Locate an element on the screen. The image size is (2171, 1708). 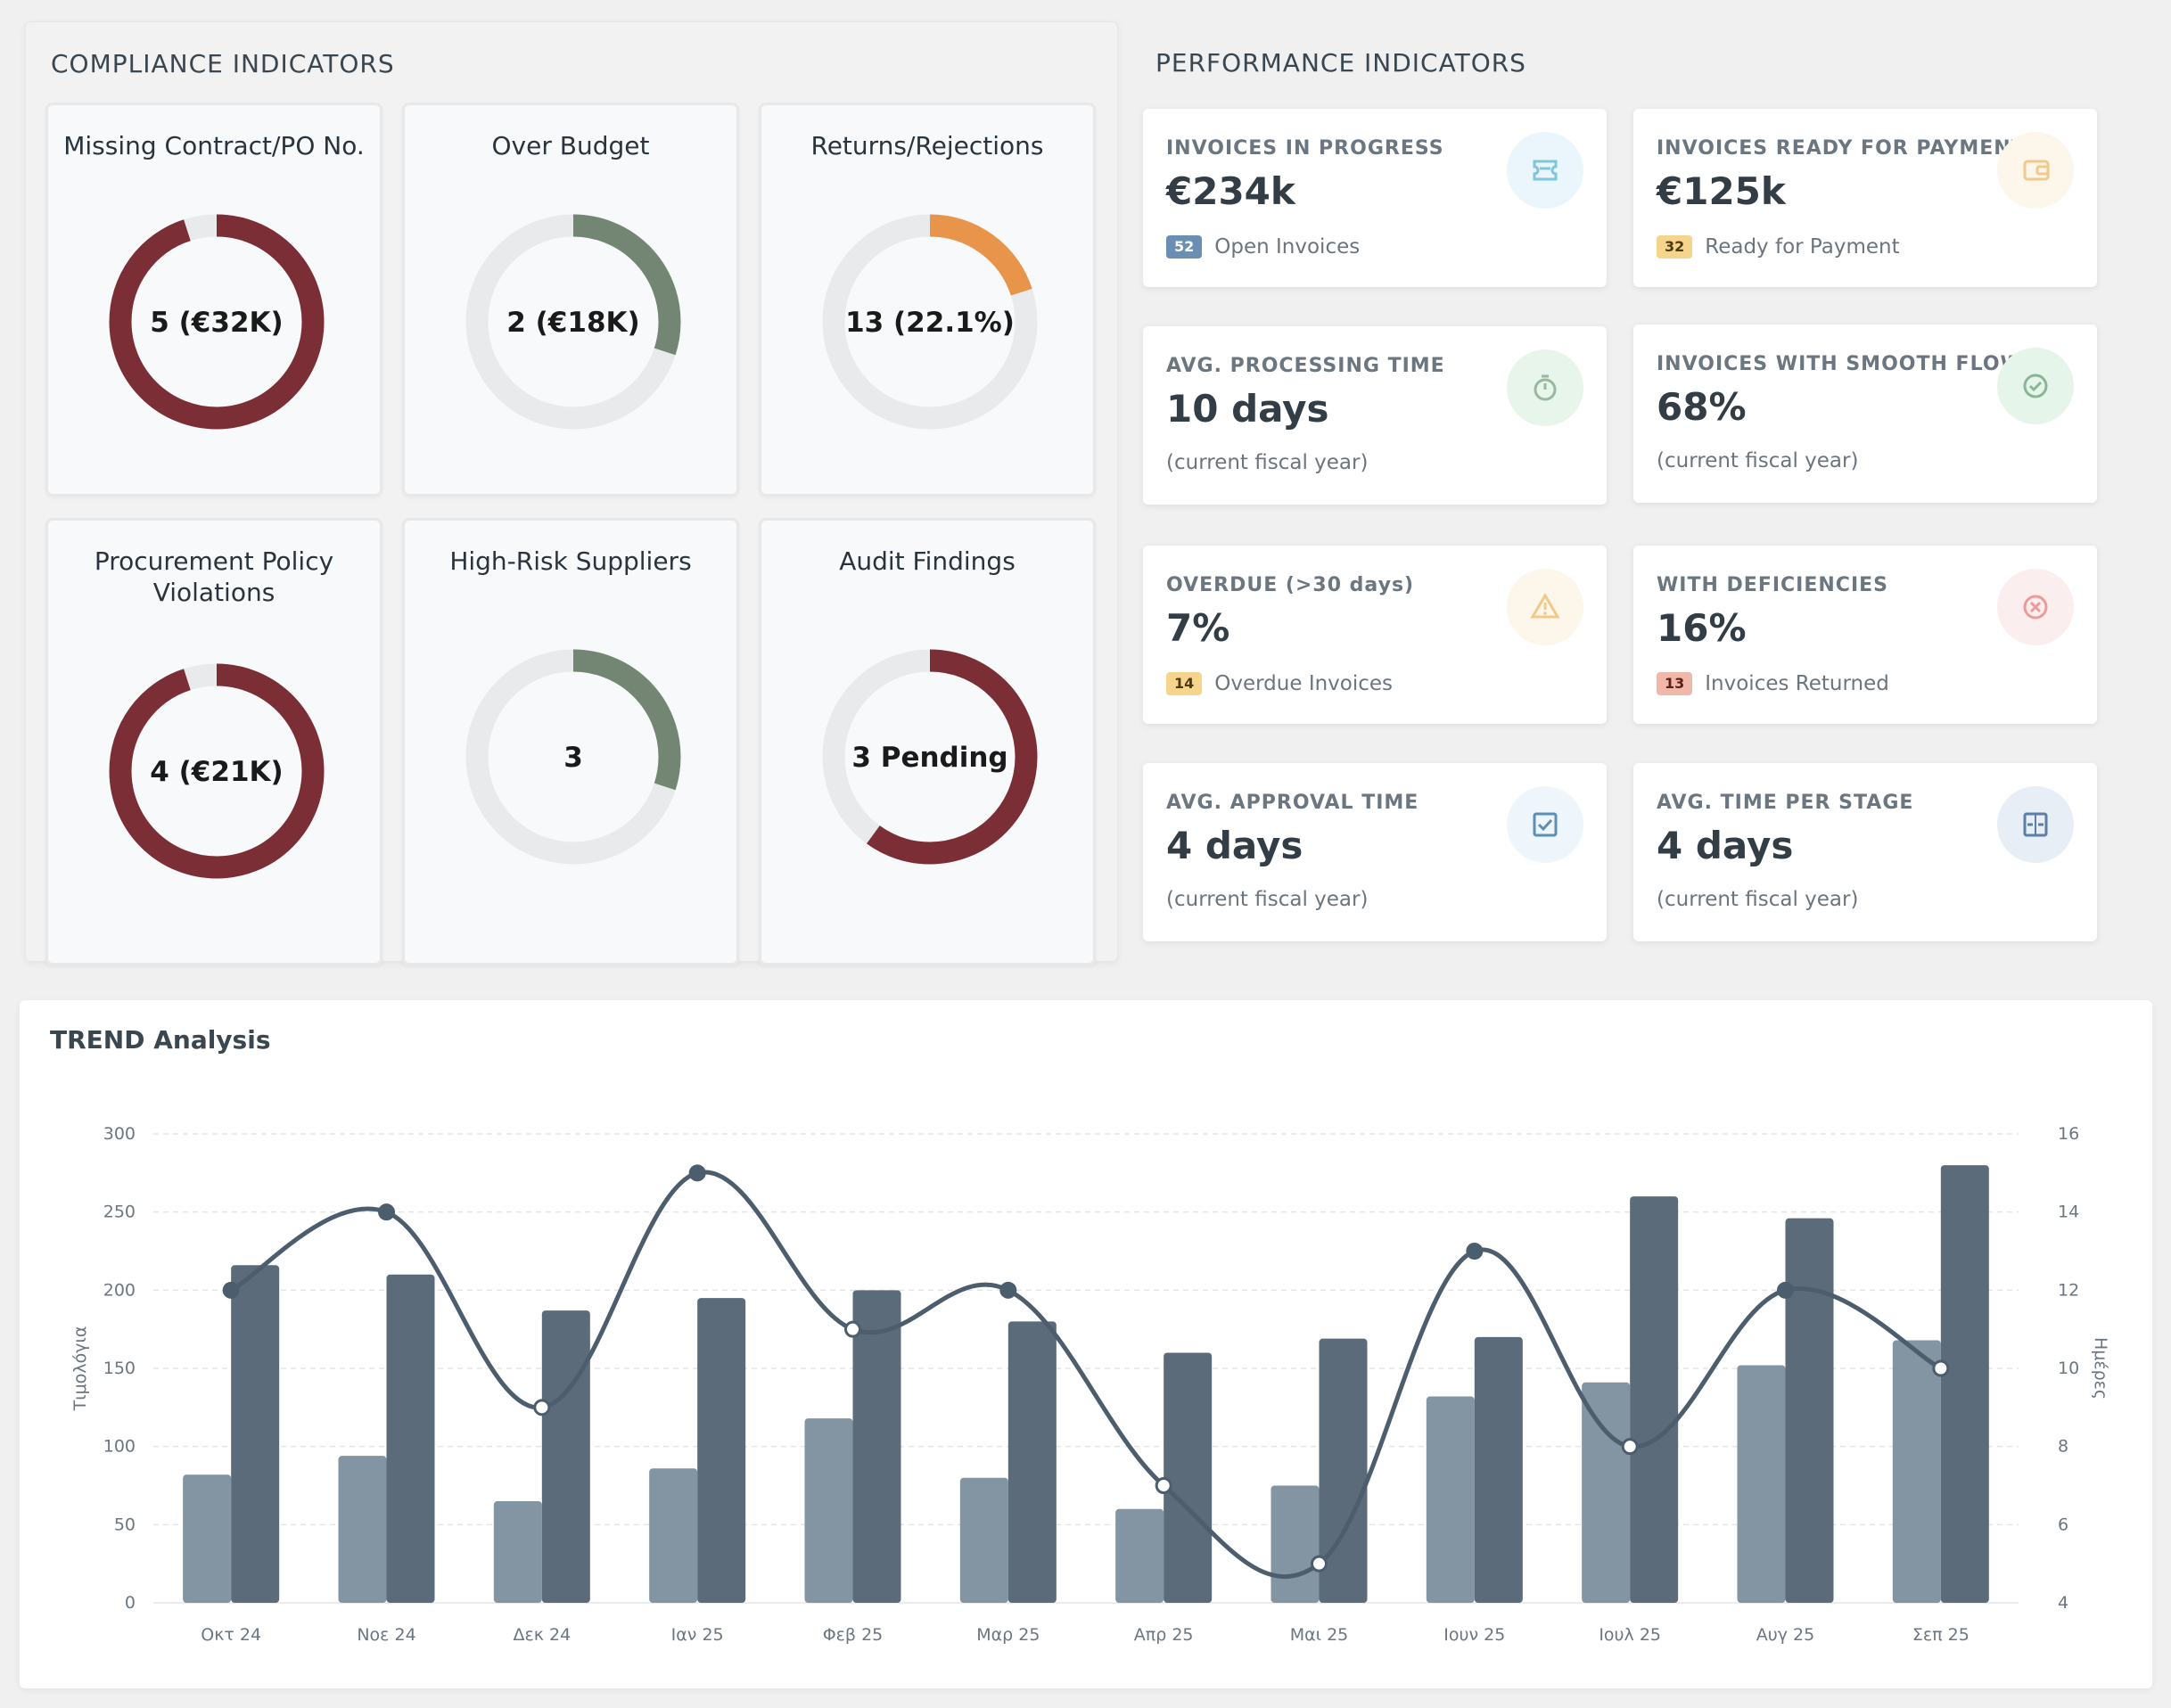
performance-title: PERFORMANCE INDICATORS is located at coordinates (1340, 63).